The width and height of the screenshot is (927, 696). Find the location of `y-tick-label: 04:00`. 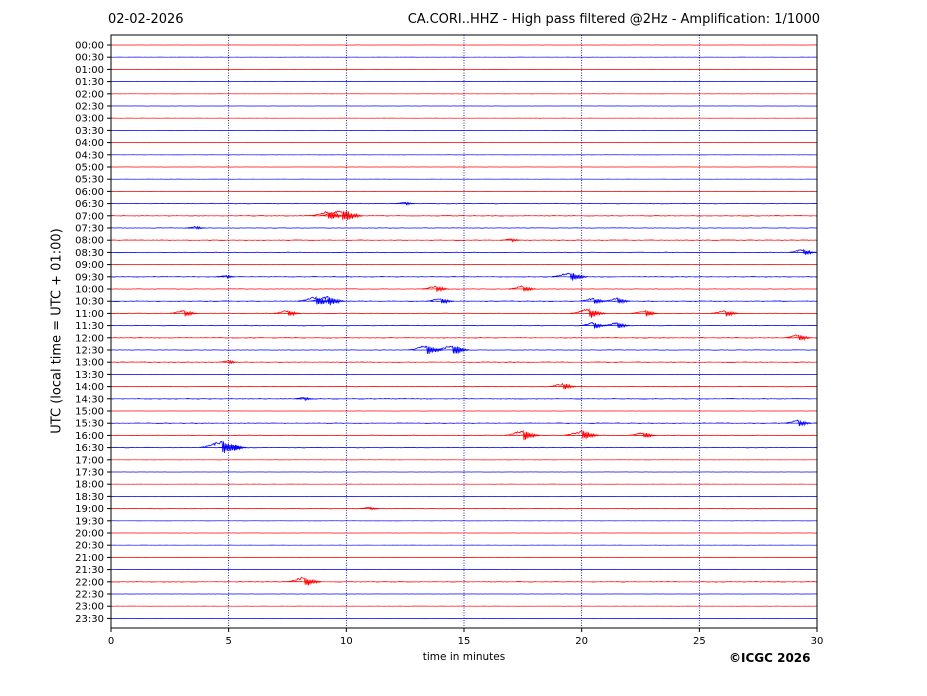

y-tick-label: 04:00 is located at coordinates (89, 143).